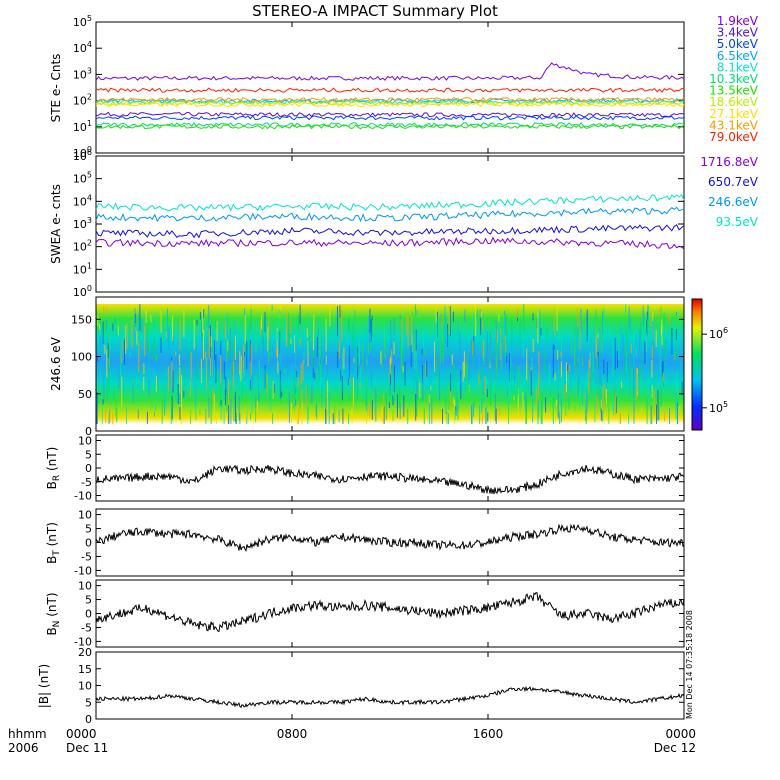  I want to click on legend-label-3.4keV: 3.4keV, so click(738, 33).